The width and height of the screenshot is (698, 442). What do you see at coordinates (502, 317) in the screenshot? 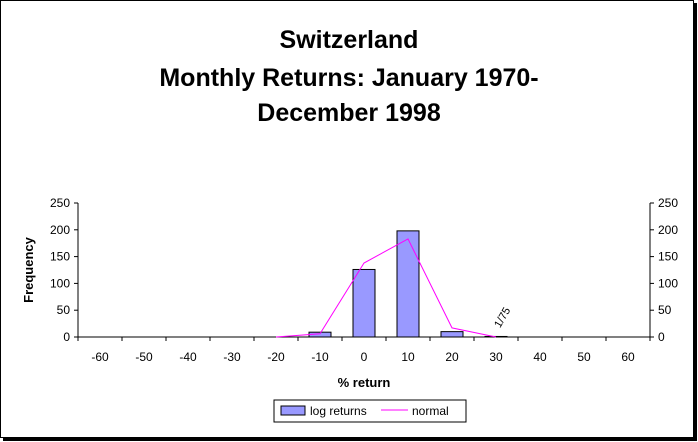
I see `data-label-annotation: 1/75` at bounding box center [502, 317].